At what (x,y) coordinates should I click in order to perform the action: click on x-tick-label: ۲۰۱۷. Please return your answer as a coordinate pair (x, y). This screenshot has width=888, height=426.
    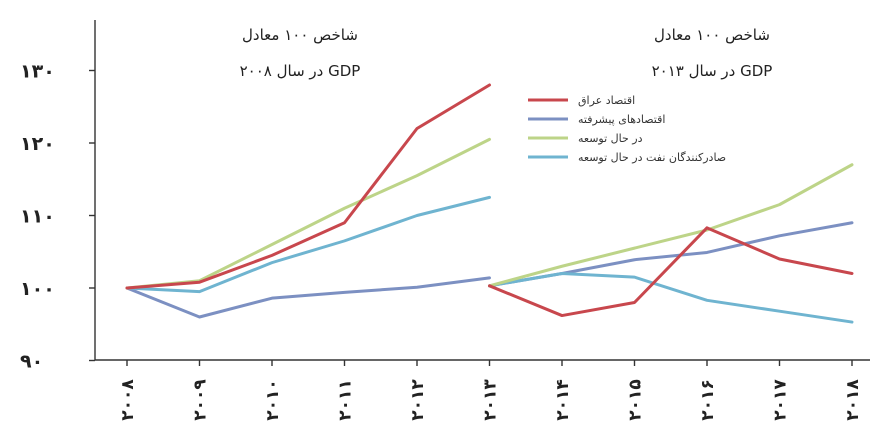
    Looking at the image, I should click on (781, 400).